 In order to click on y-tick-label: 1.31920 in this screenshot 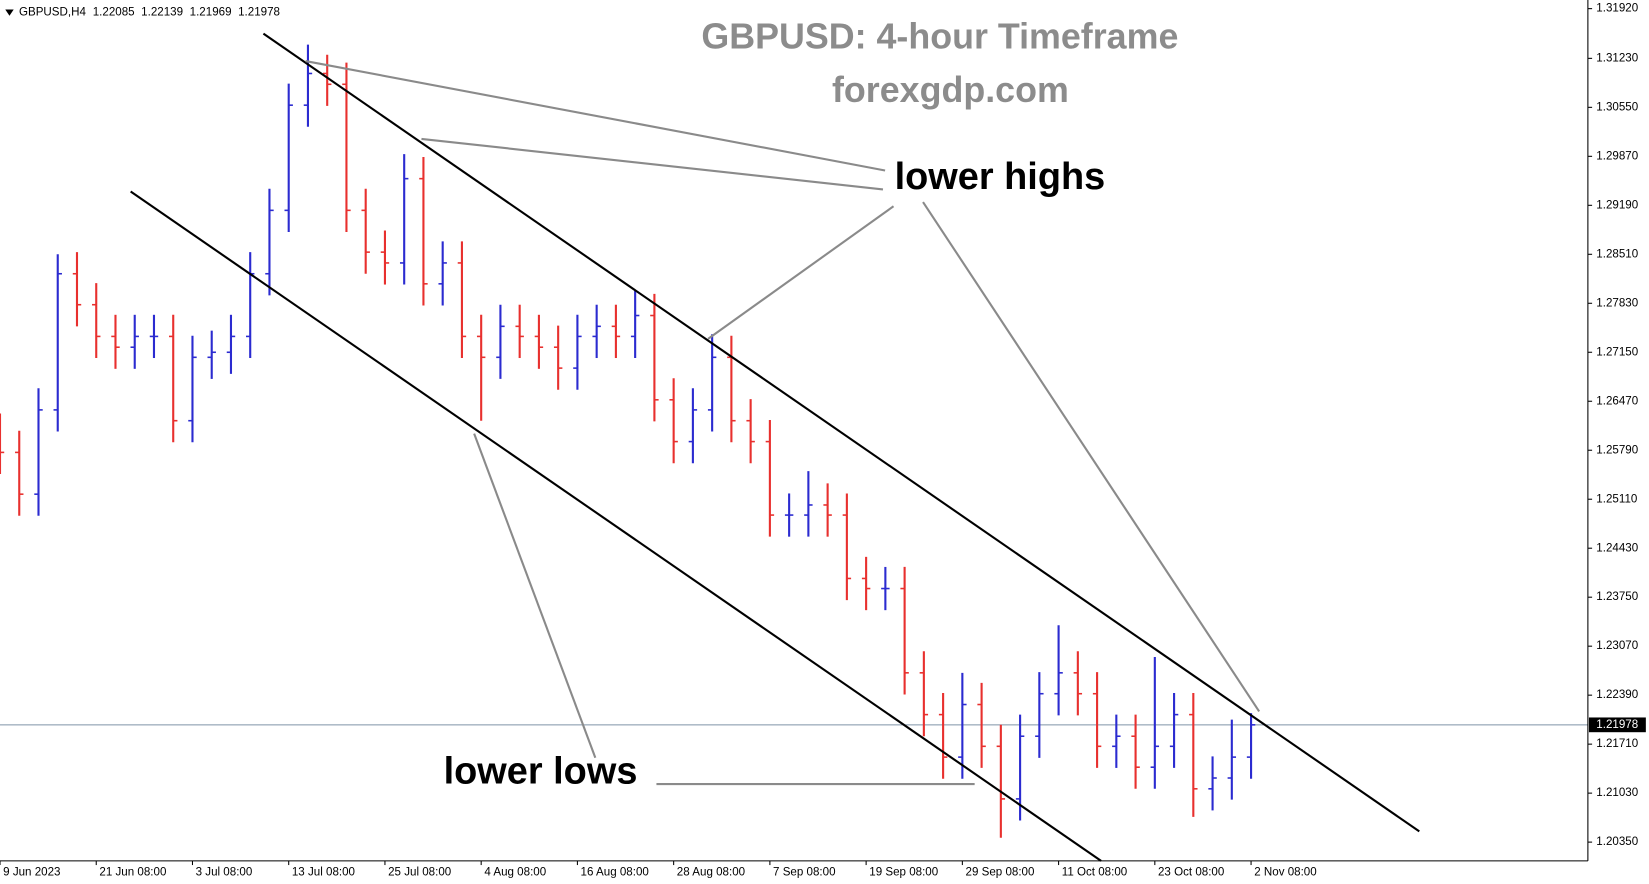, I will do `click(1617, 9)`.